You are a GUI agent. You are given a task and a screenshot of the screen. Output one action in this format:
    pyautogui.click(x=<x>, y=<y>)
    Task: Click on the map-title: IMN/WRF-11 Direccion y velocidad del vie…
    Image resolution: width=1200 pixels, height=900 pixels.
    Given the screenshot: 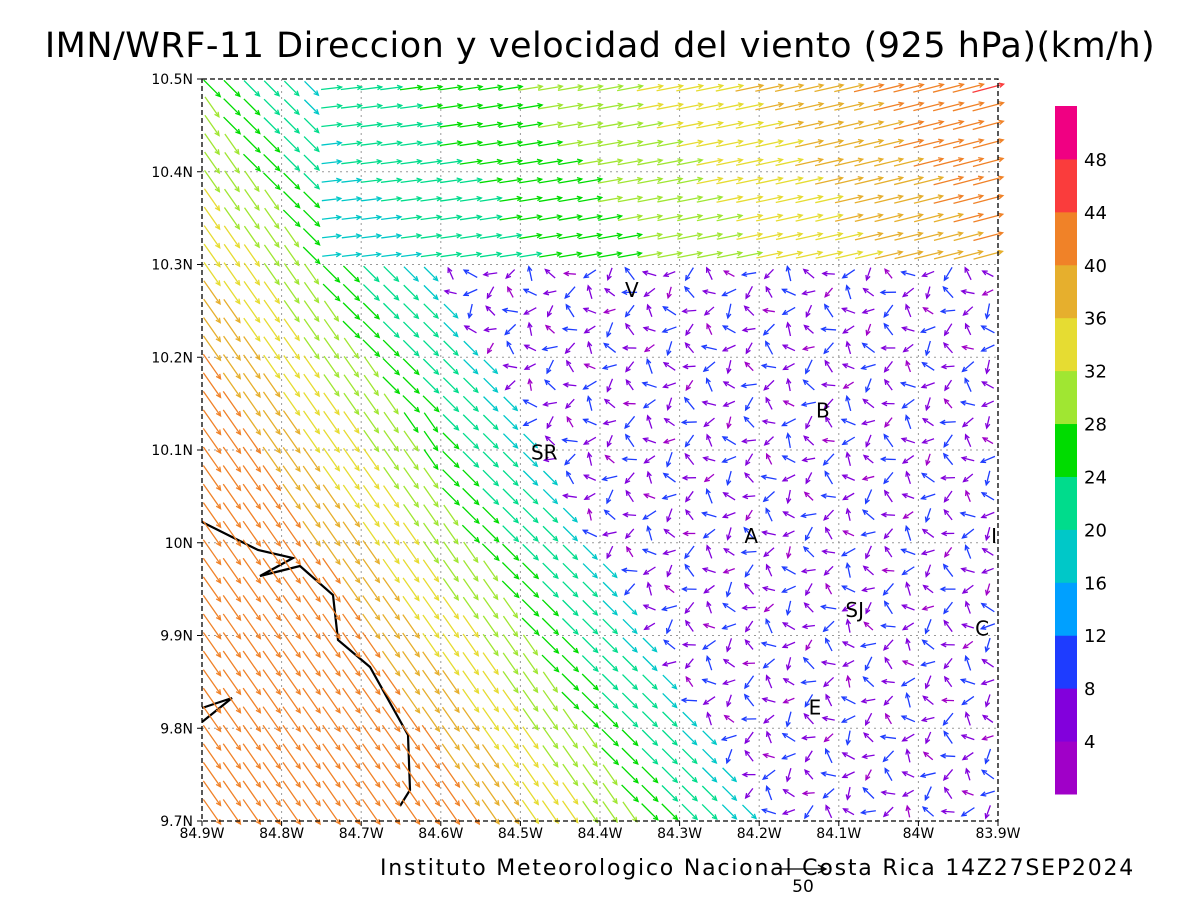 What is the action you would take?
    pyautogui.click(x=600, y=46)
    